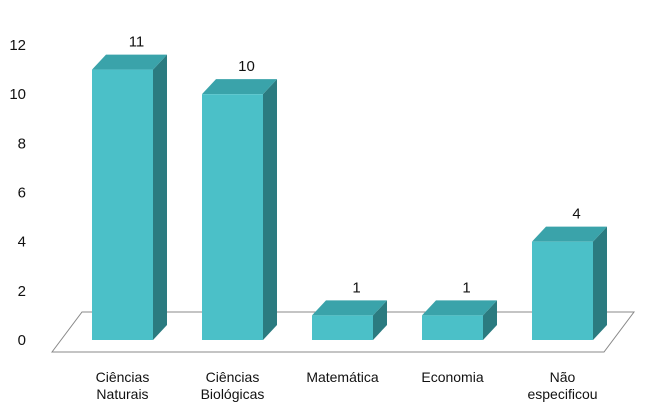  I want to click on floor-plane, so click(343, 332).